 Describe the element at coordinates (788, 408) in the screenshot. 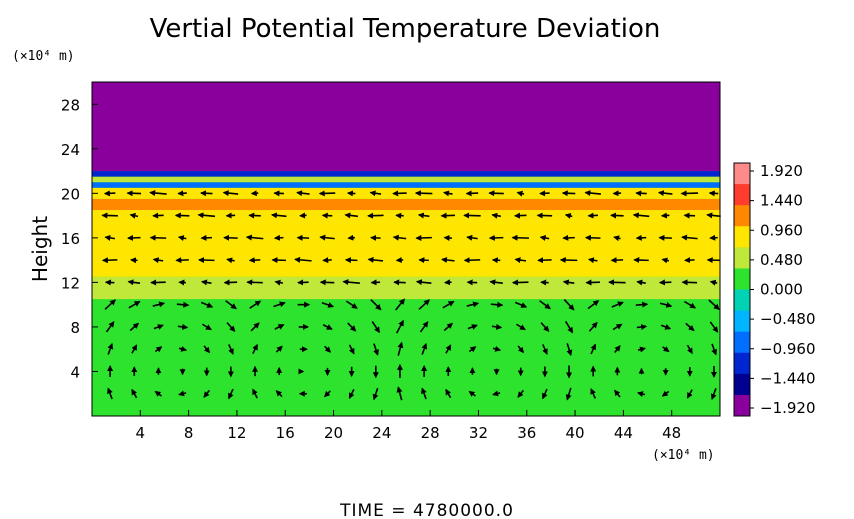

I see `colorbar-label: −1.920` at that location.